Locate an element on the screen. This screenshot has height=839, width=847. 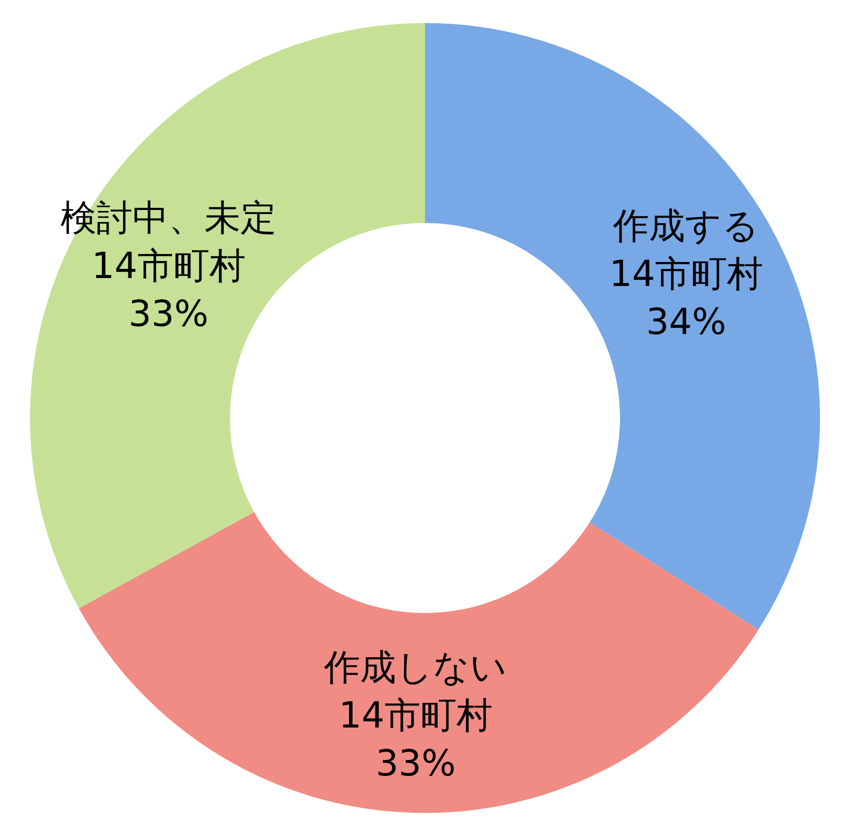
slice-label: 作成しない is located at coordinates (415, 667).